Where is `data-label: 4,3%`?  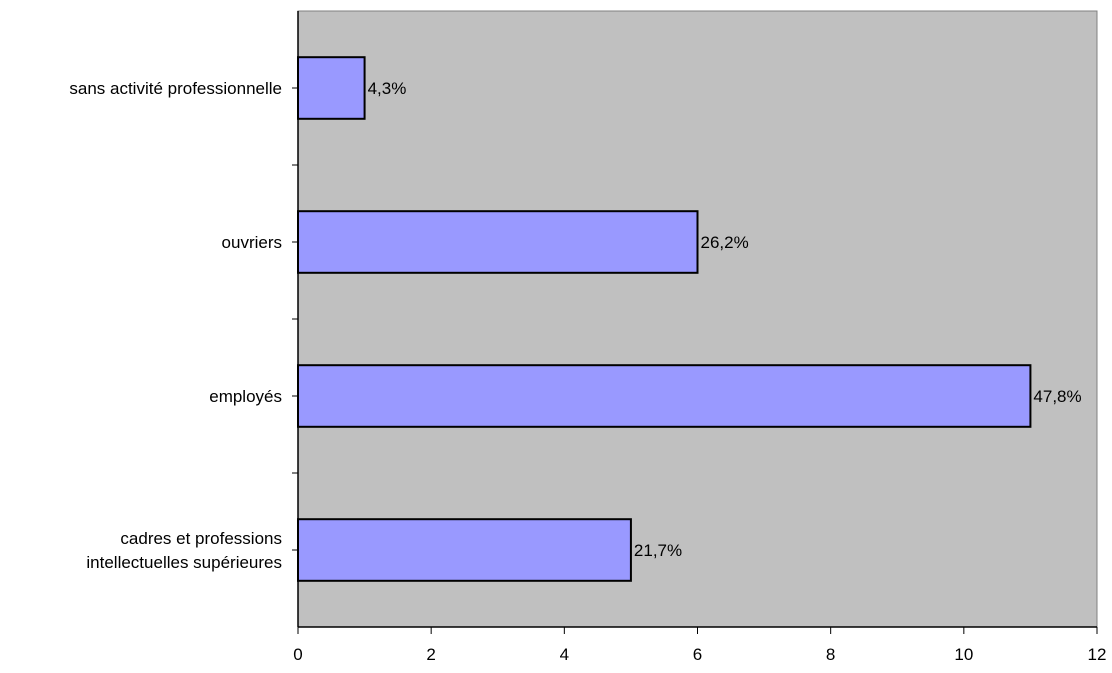 data-label: 4,3% is located at coordinates (387, 88).